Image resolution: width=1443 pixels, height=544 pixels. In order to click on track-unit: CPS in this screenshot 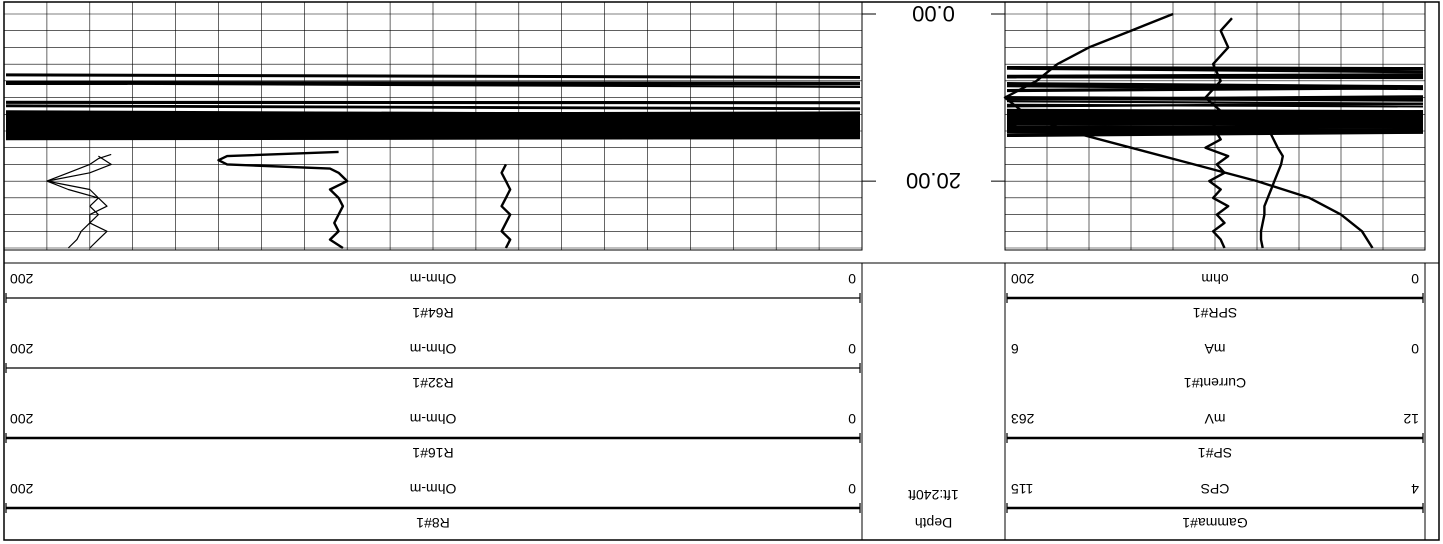, I will do `click(1215, 489)`.